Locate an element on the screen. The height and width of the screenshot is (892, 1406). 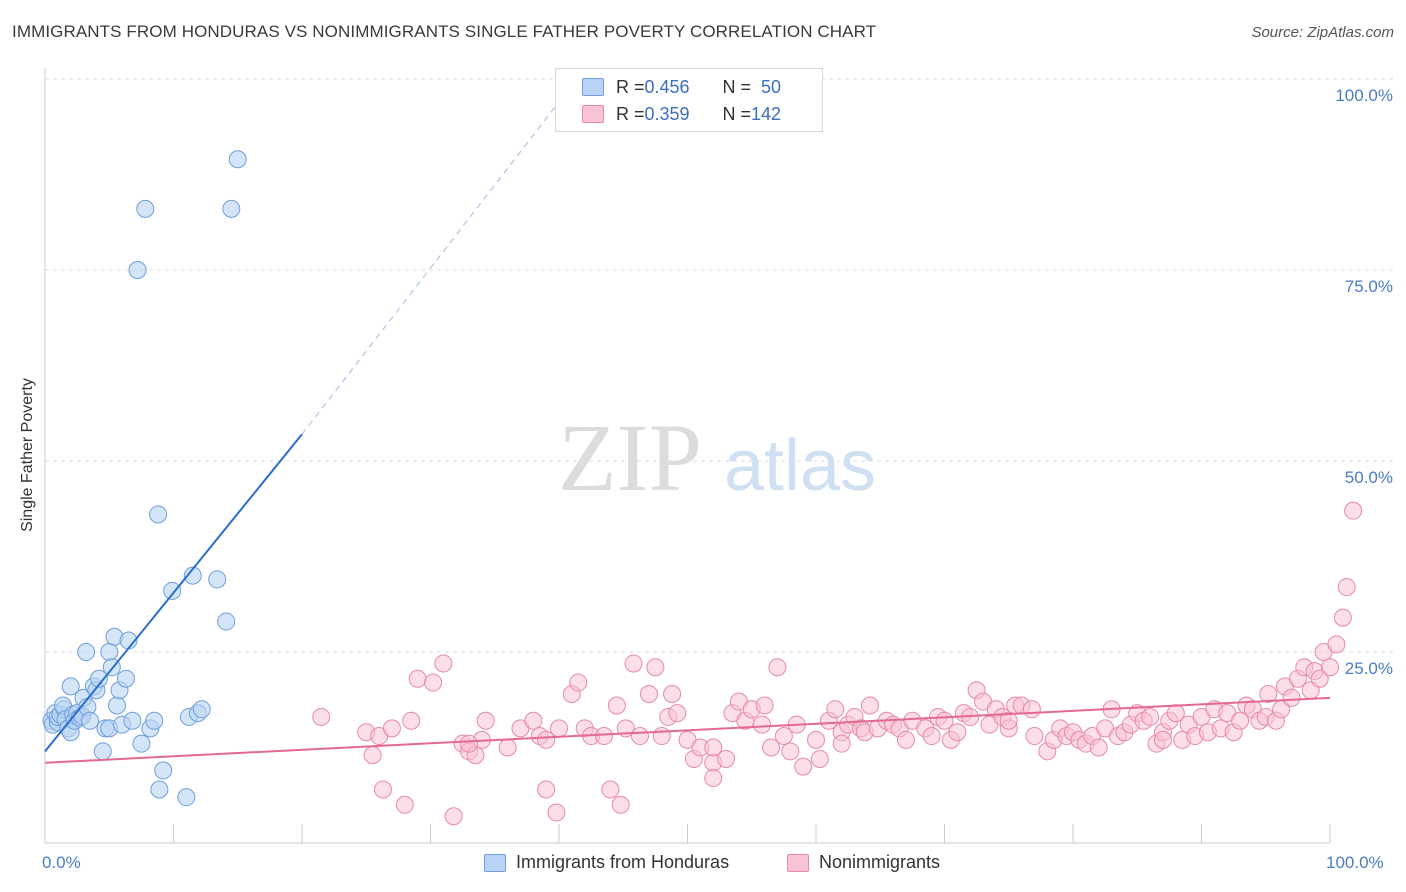
bottom-legend-honduras: Immigrants from Honduras is located at coordinates (606, 862).